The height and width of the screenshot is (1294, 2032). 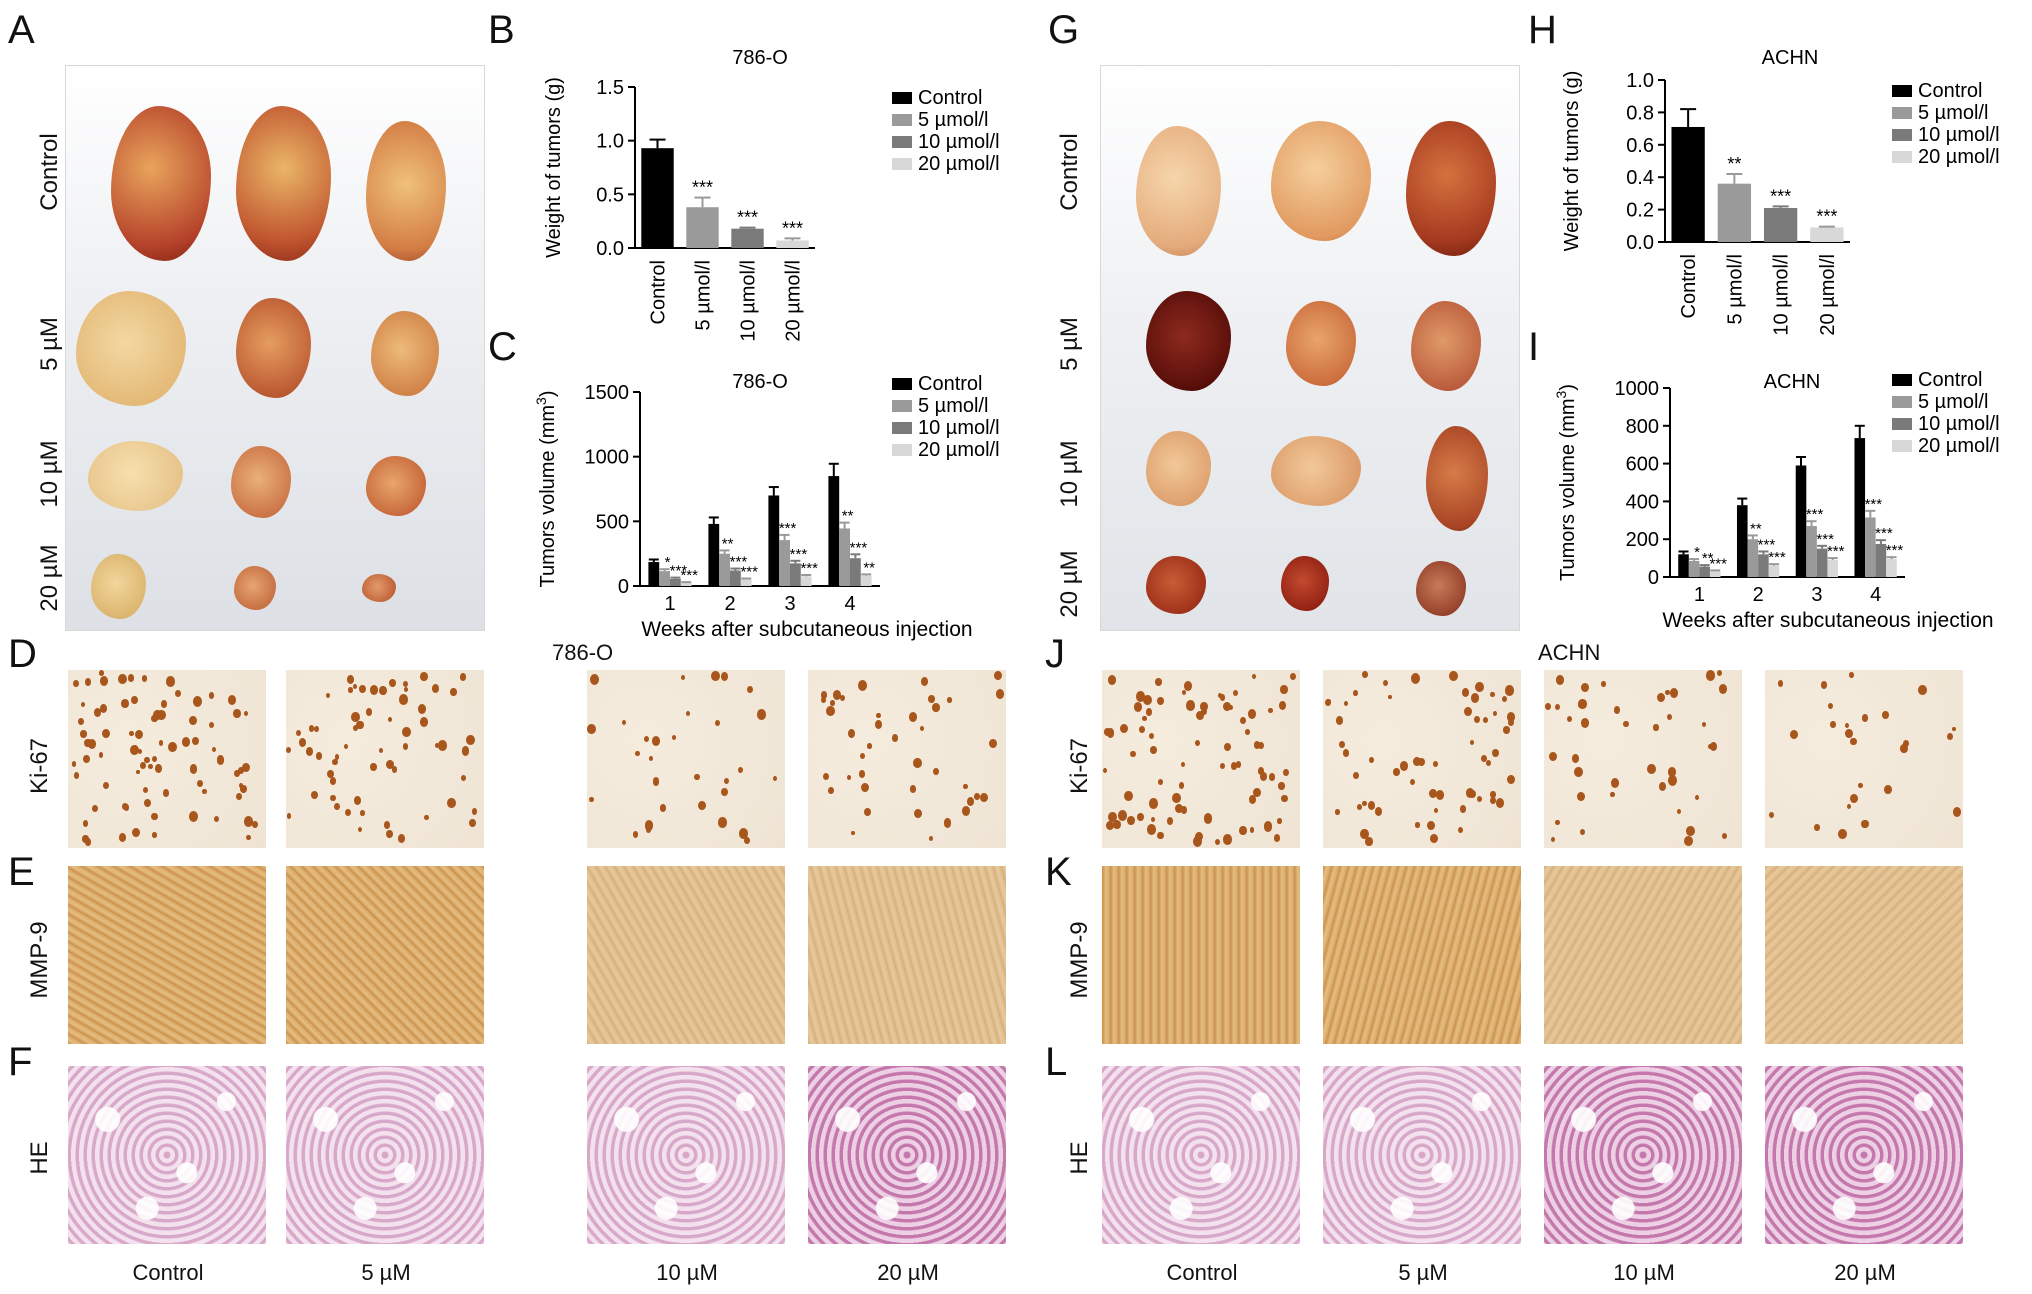 What do you see at coordinates (1959, 446) in the screenshot?
I see `legend-label: 20 µmol/l` at bounding box center [1959, 446].